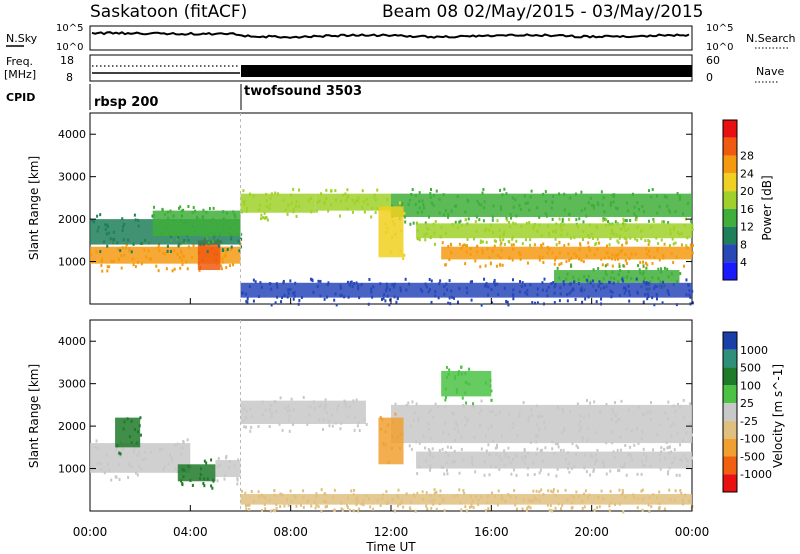 Image resolution: width=800 pixels, height=554 pixels. I want to click on nsky-tick-bottom: 10^0, so click(69, 47).